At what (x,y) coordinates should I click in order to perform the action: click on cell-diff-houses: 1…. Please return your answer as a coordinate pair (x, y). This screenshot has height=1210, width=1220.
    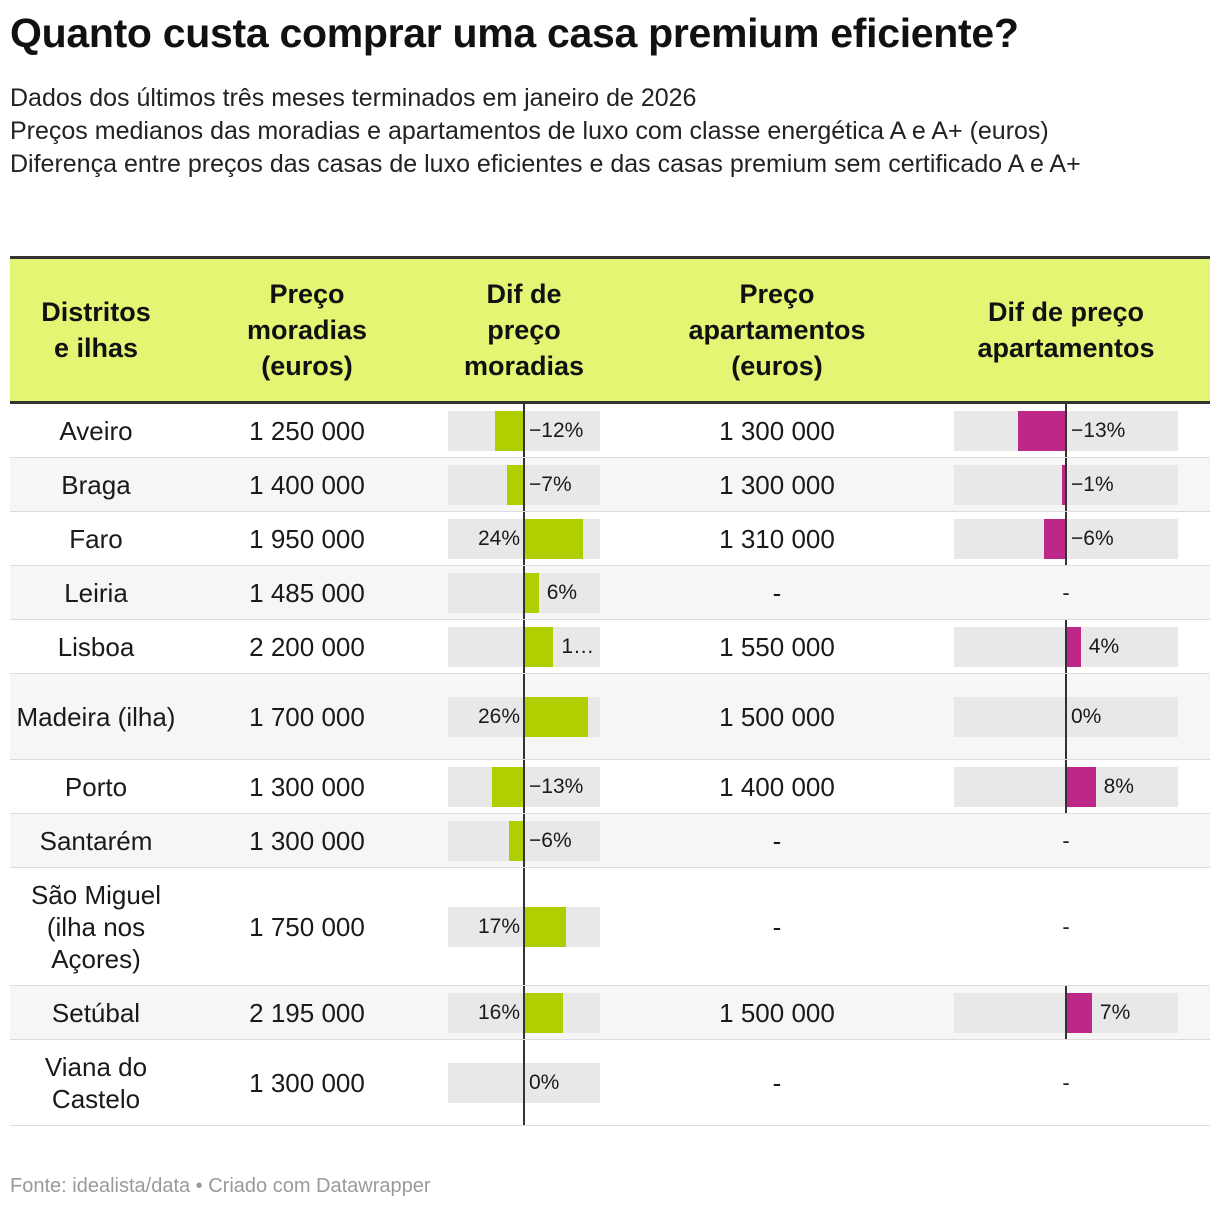
    Looking at the image, I should click on (610, 646).